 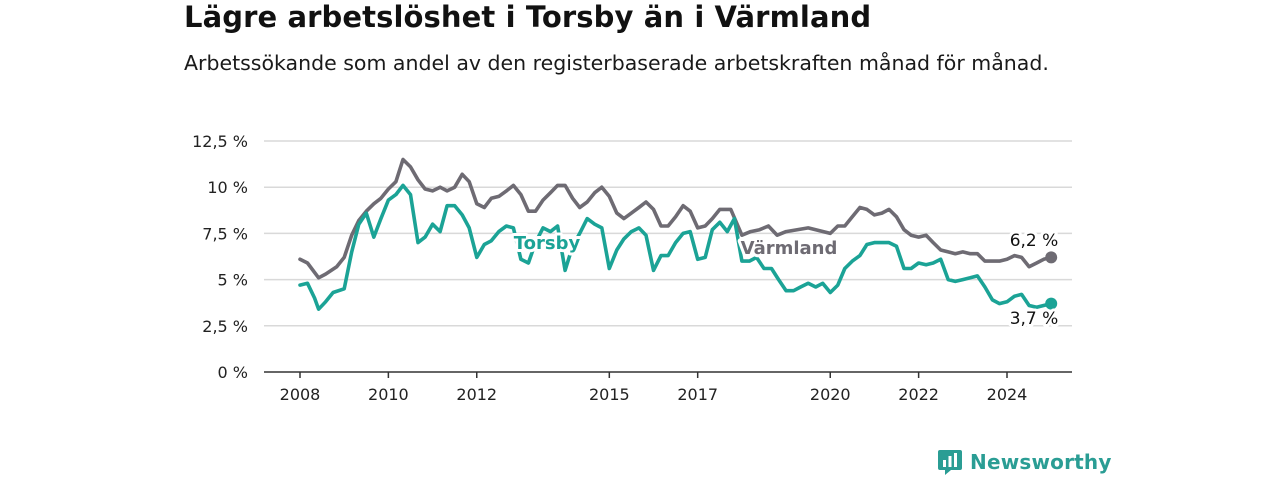 I want to click on x-tick-label: 2024, so click(x=1007, y=394).